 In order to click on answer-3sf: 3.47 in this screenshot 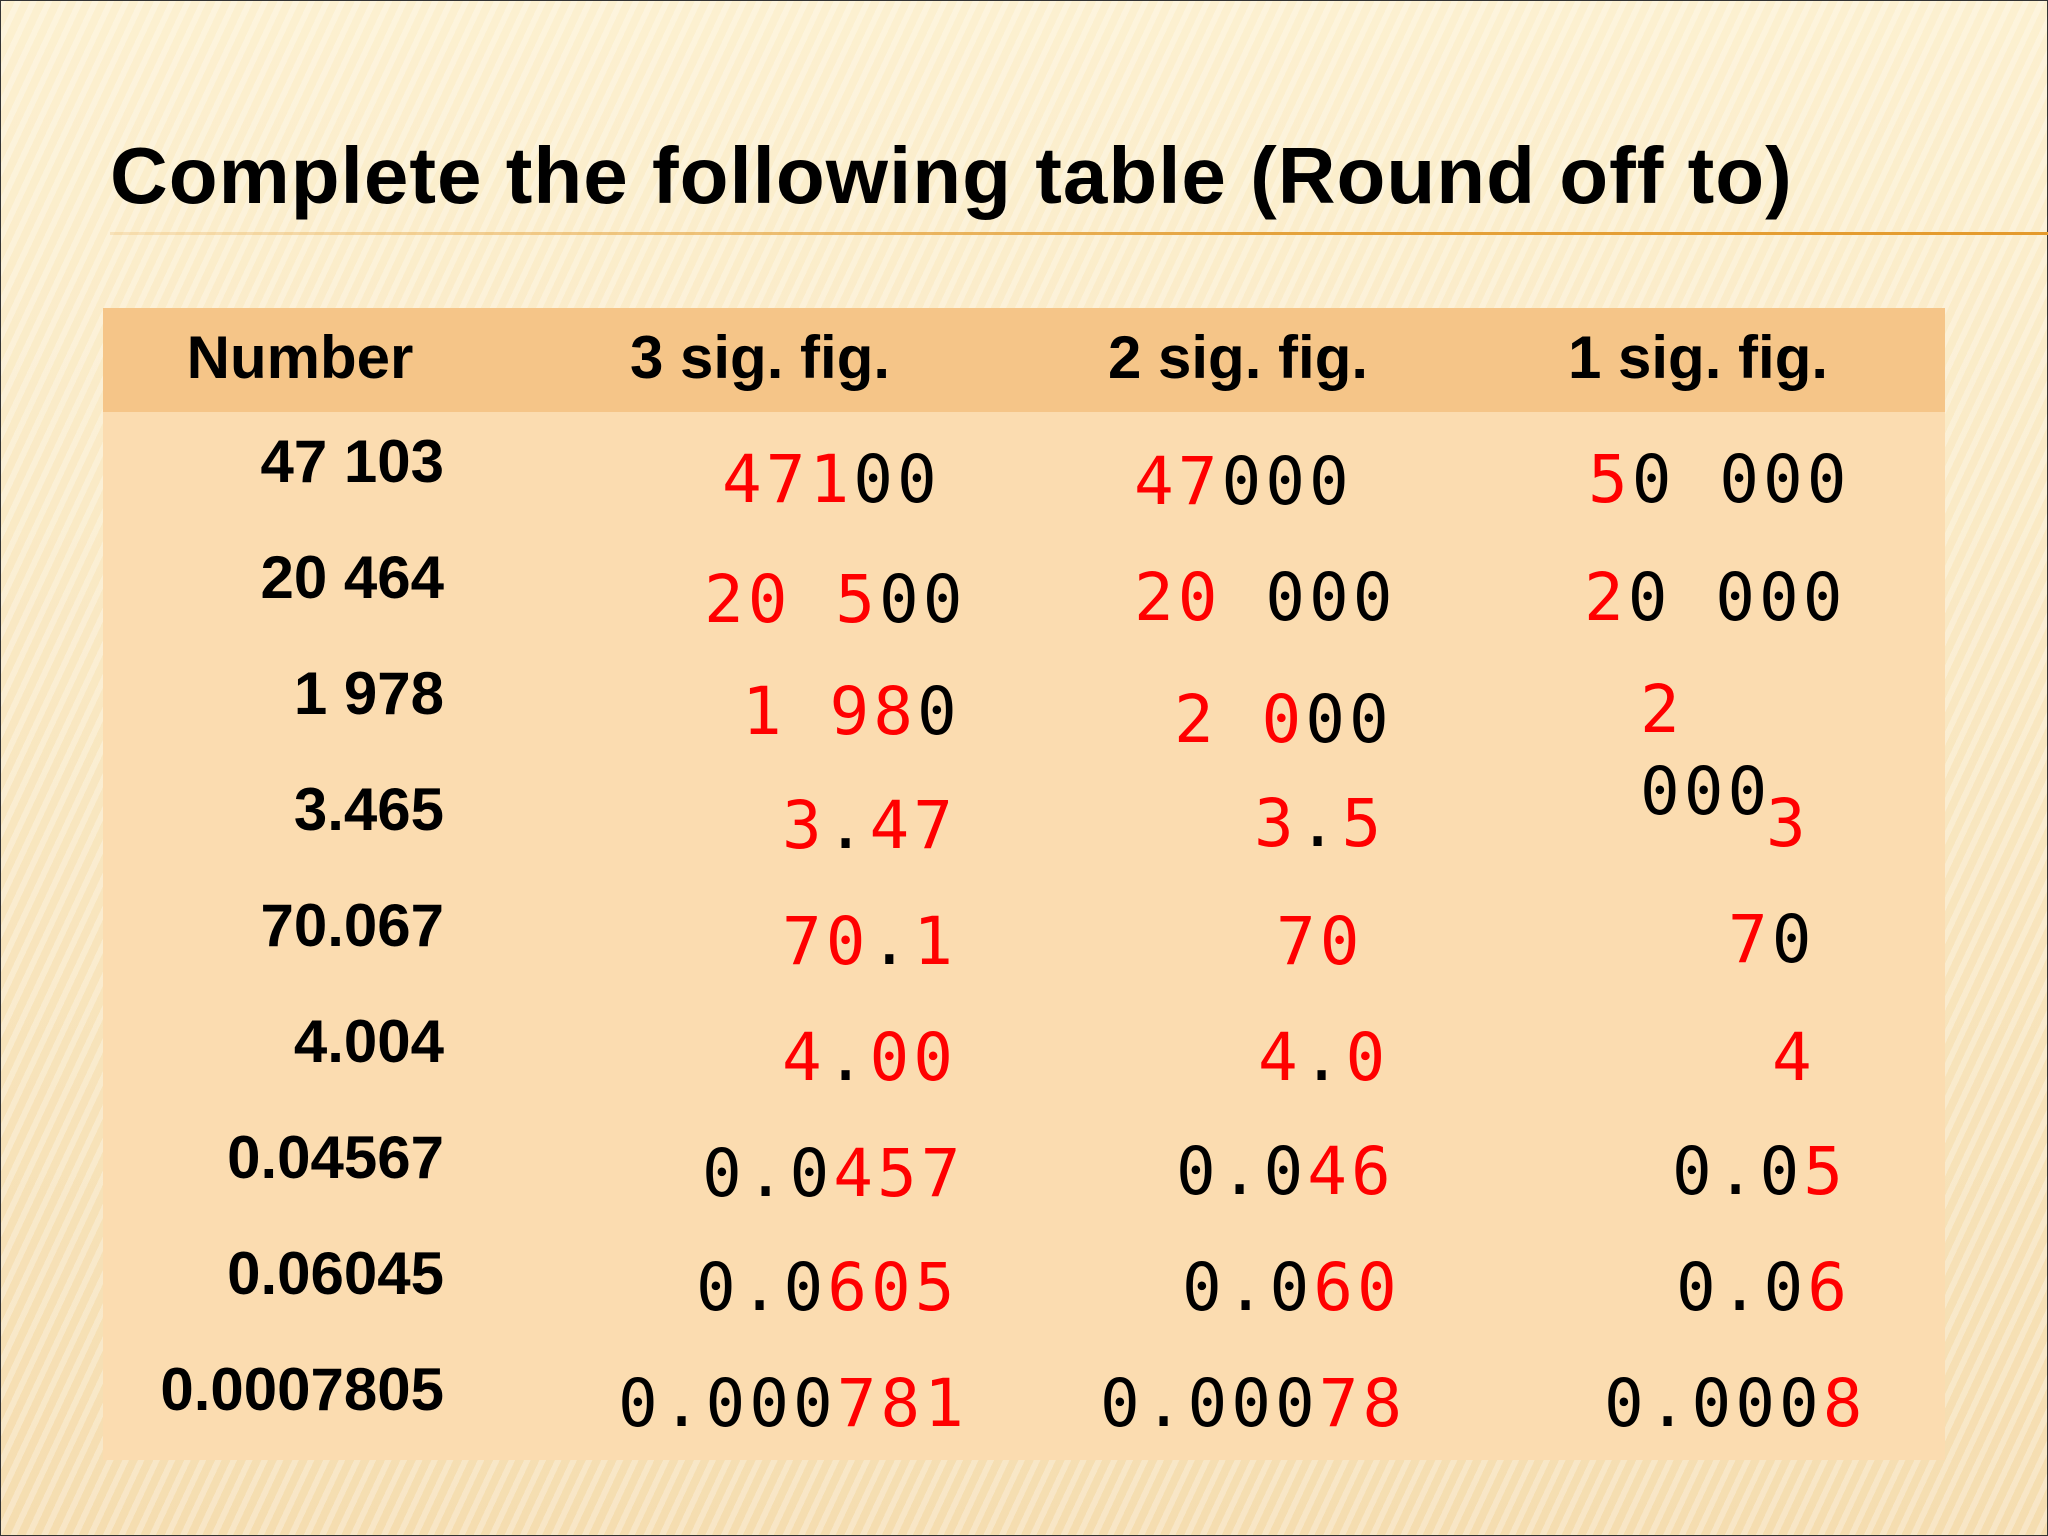, I will do `click(869, 825)`.